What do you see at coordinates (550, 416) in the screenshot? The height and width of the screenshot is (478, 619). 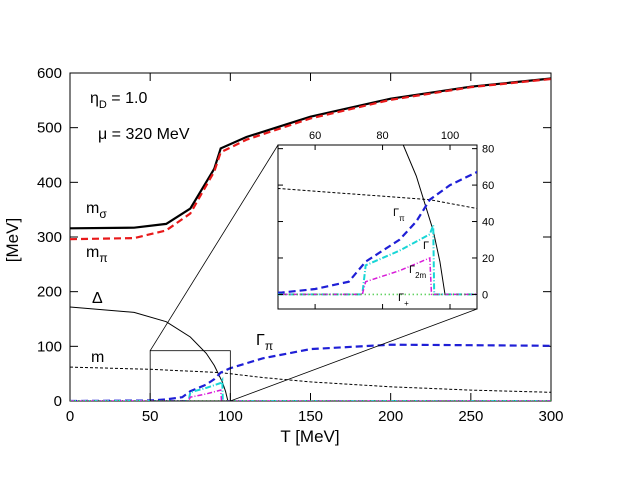 I see `x-tick-label: 300` at bounding box center [550, 416].